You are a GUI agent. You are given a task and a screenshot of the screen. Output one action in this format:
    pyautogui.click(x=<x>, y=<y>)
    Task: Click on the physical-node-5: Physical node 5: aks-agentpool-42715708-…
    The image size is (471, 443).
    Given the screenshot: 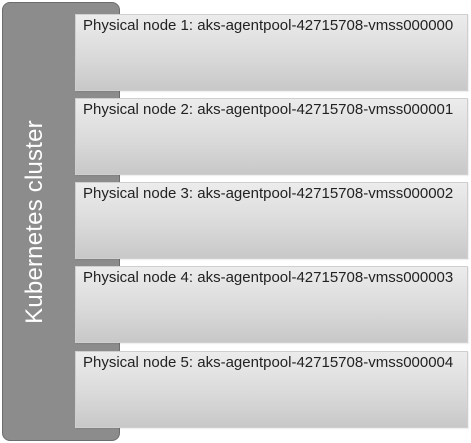 What is the action you would take?
    pyautogui.click(x=271, y=389)
    